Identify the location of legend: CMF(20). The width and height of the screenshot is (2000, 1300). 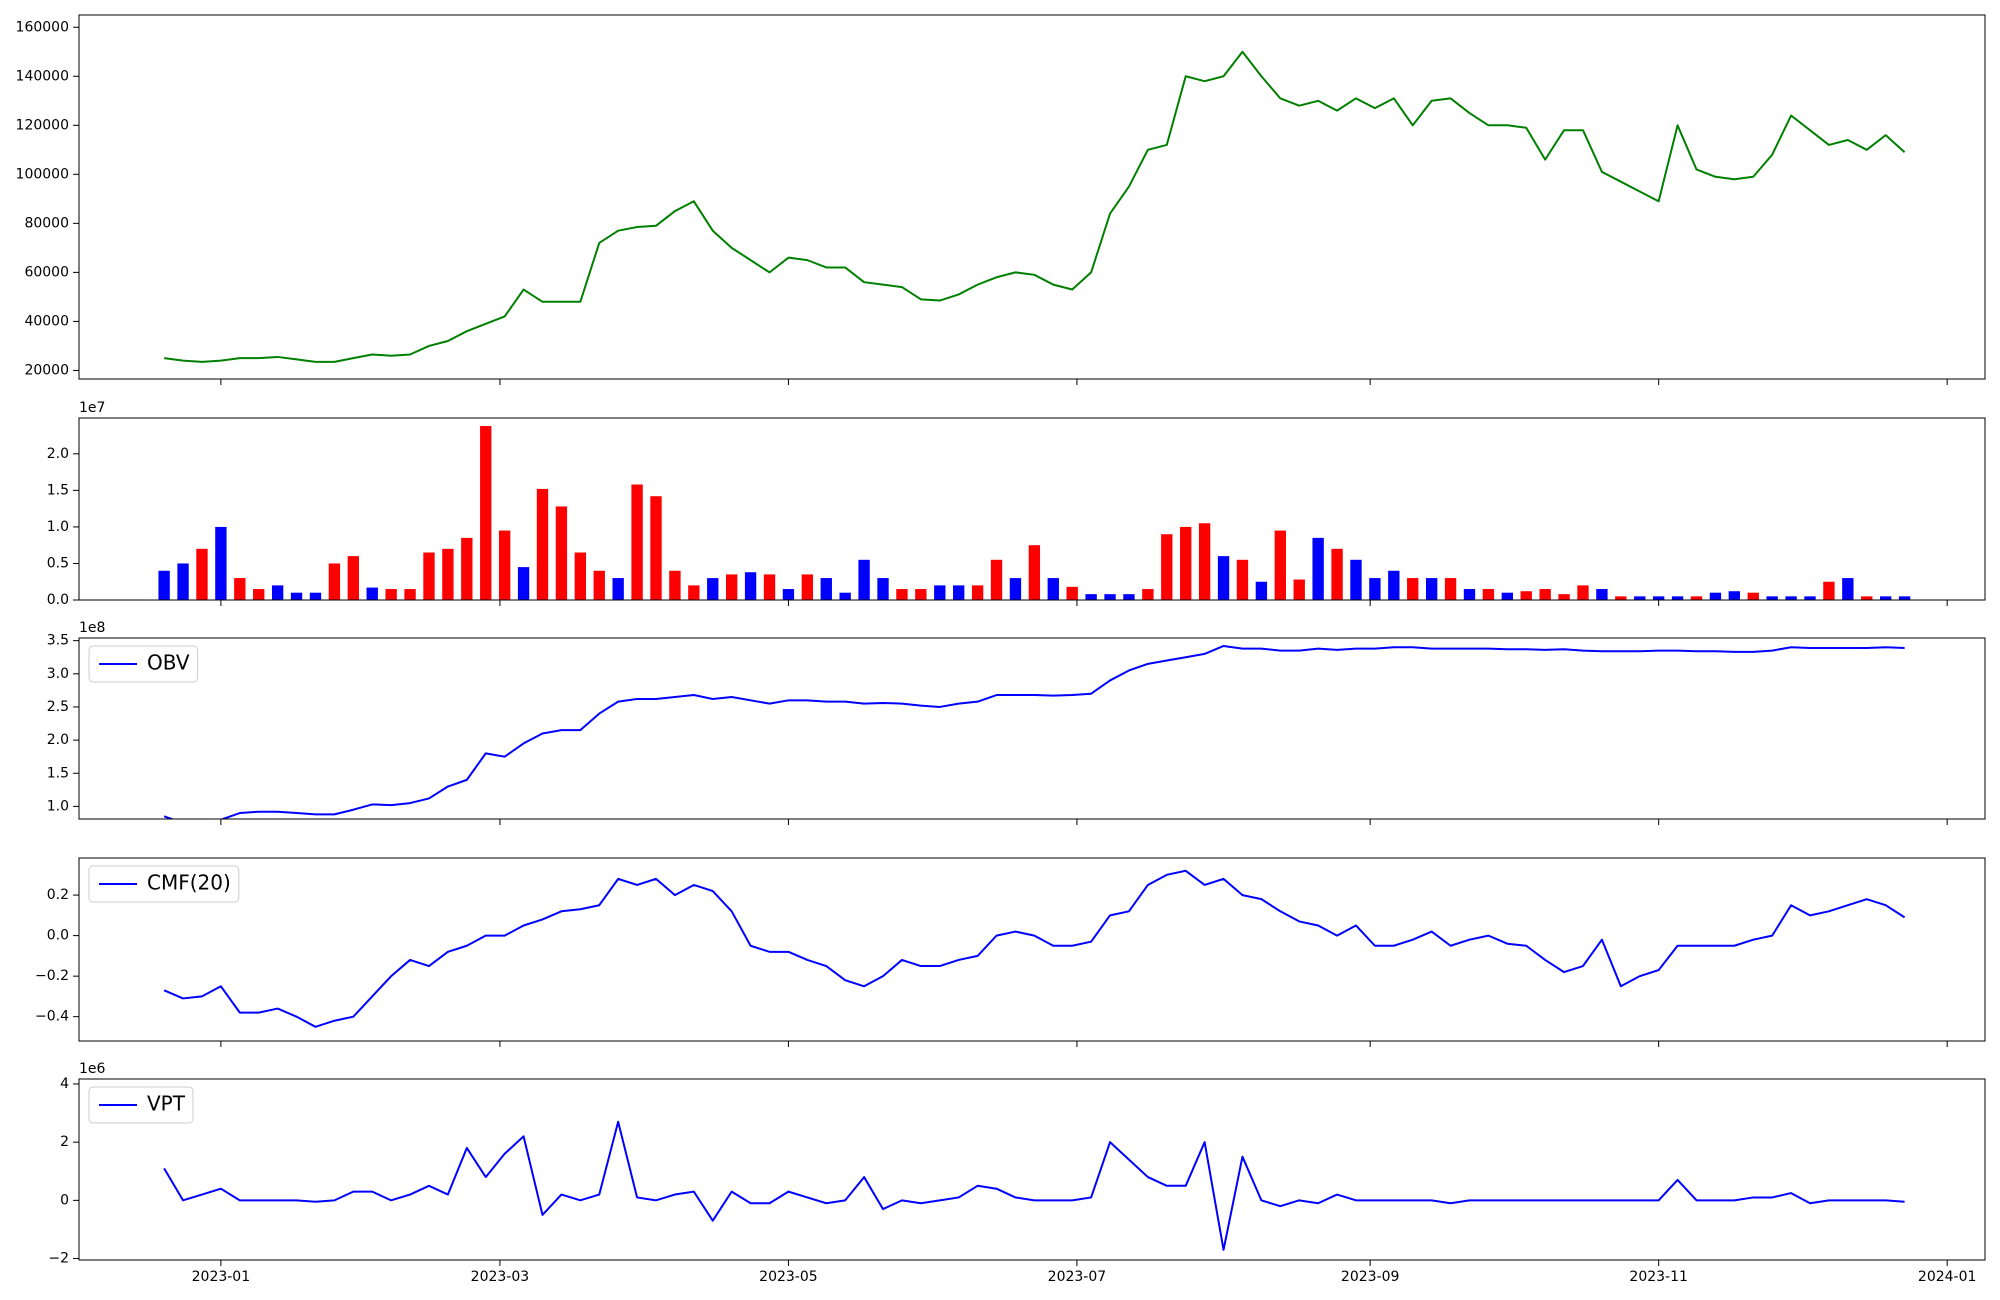
(164, 884).